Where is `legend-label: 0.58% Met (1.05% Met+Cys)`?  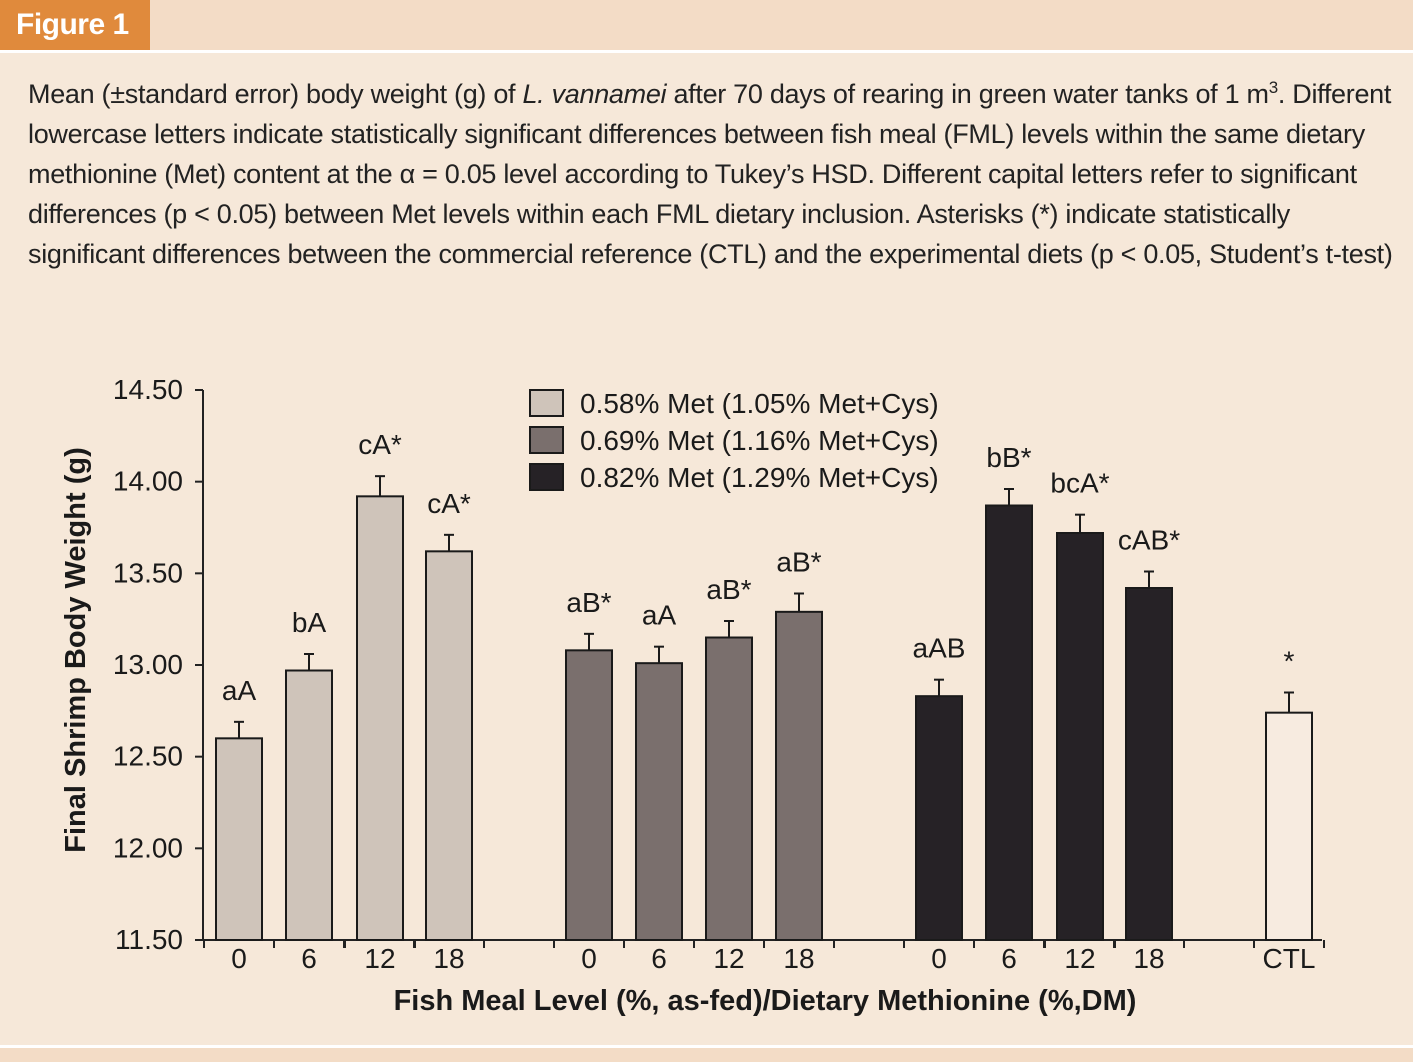 legend-label: 0.58% Met (1.05% Met+Cys) is located at coordinates (759, 403).